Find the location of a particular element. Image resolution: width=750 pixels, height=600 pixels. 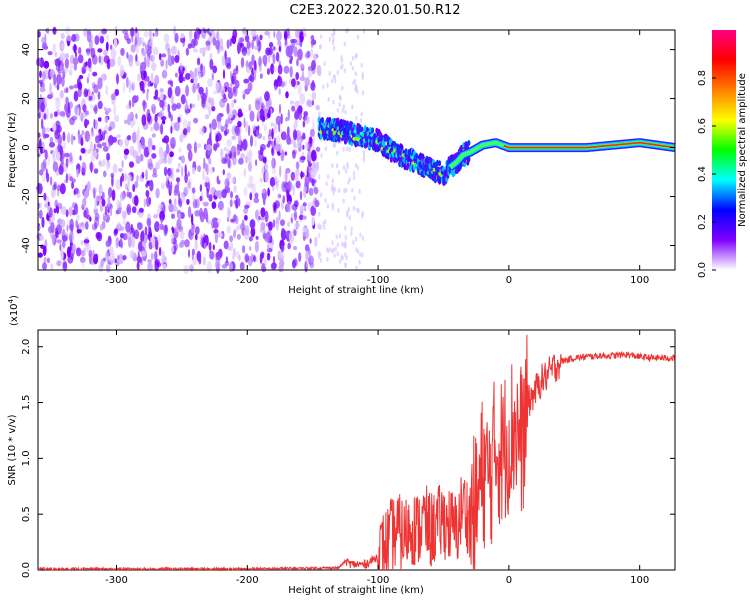

x-tick-label: -200 is located at coordinates (247, 280).